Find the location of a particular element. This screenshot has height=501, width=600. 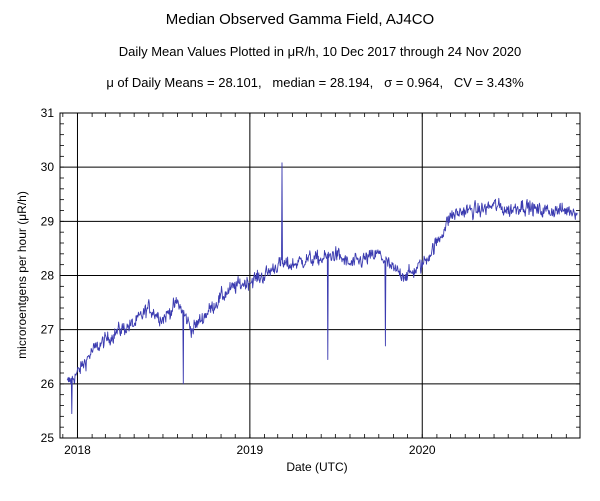

x-axis-label: Date (UTC) is located at coordinates (316, 467).